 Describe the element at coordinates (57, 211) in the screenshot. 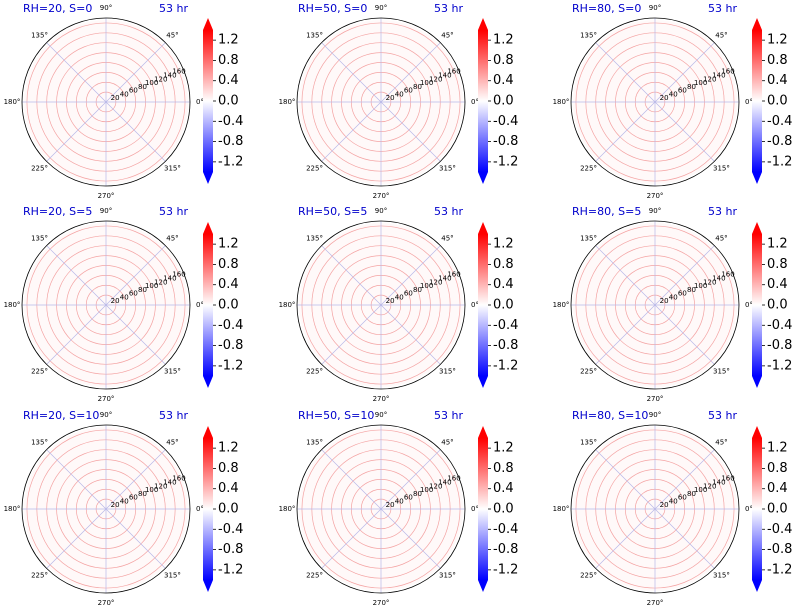

I see `subplot-title: RH=20, S=5` at that location.